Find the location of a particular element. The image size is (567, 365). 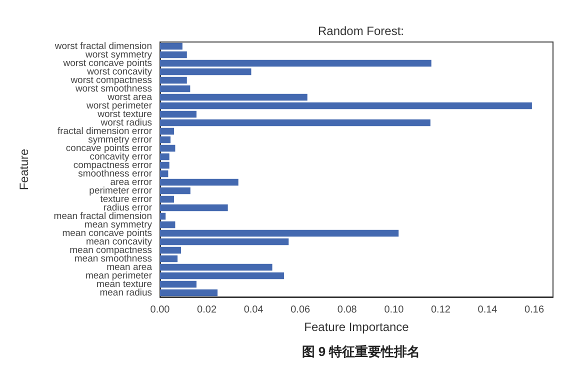

x-tick-label: 0.14 is located at coordinates (488, 310).